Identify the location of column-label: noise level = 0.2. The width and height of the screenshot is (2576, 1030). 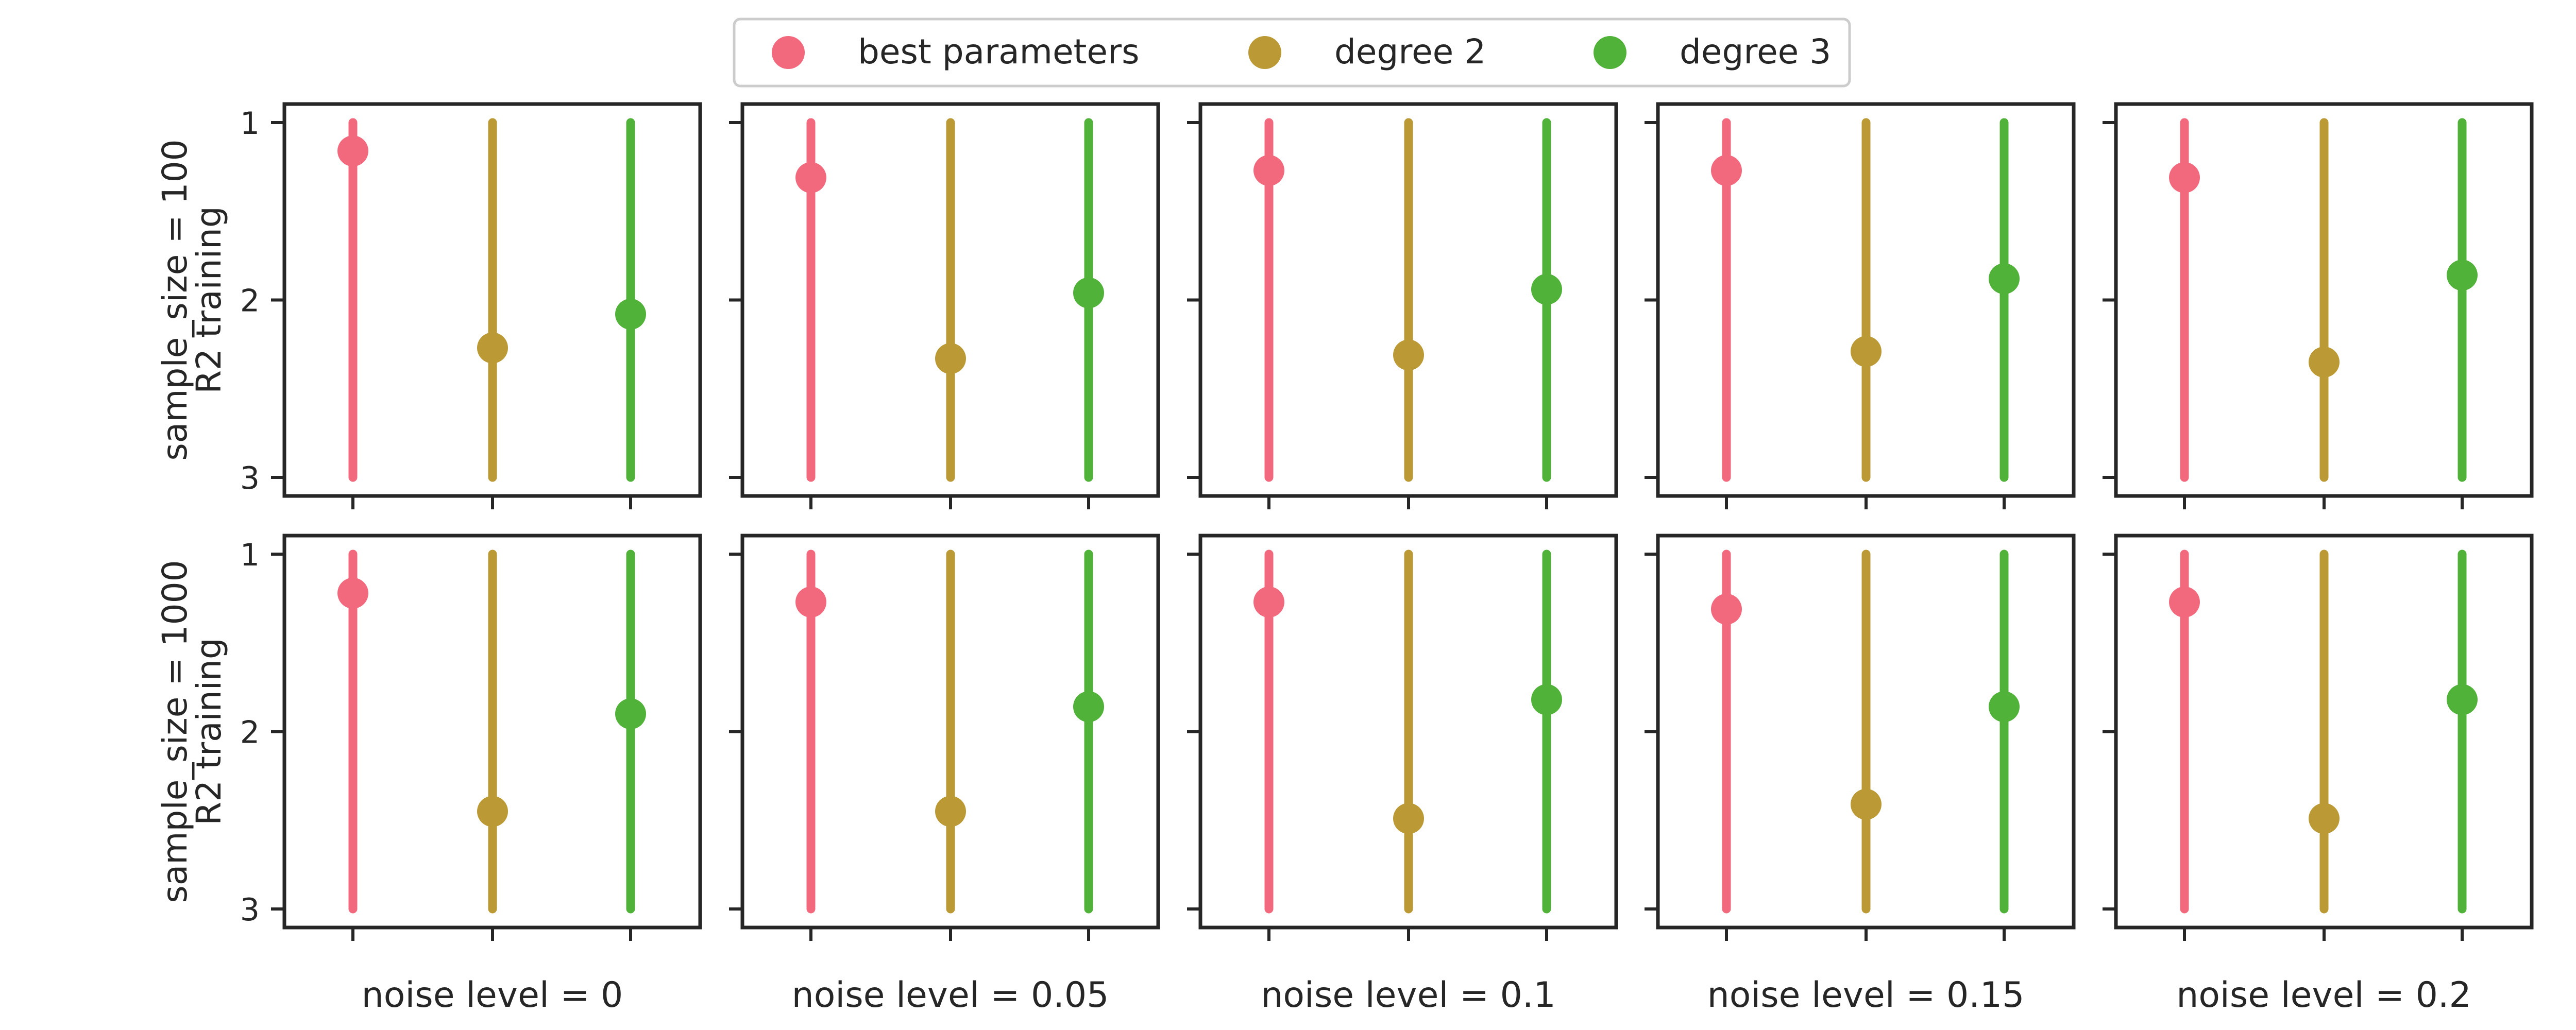
(2323, 995).